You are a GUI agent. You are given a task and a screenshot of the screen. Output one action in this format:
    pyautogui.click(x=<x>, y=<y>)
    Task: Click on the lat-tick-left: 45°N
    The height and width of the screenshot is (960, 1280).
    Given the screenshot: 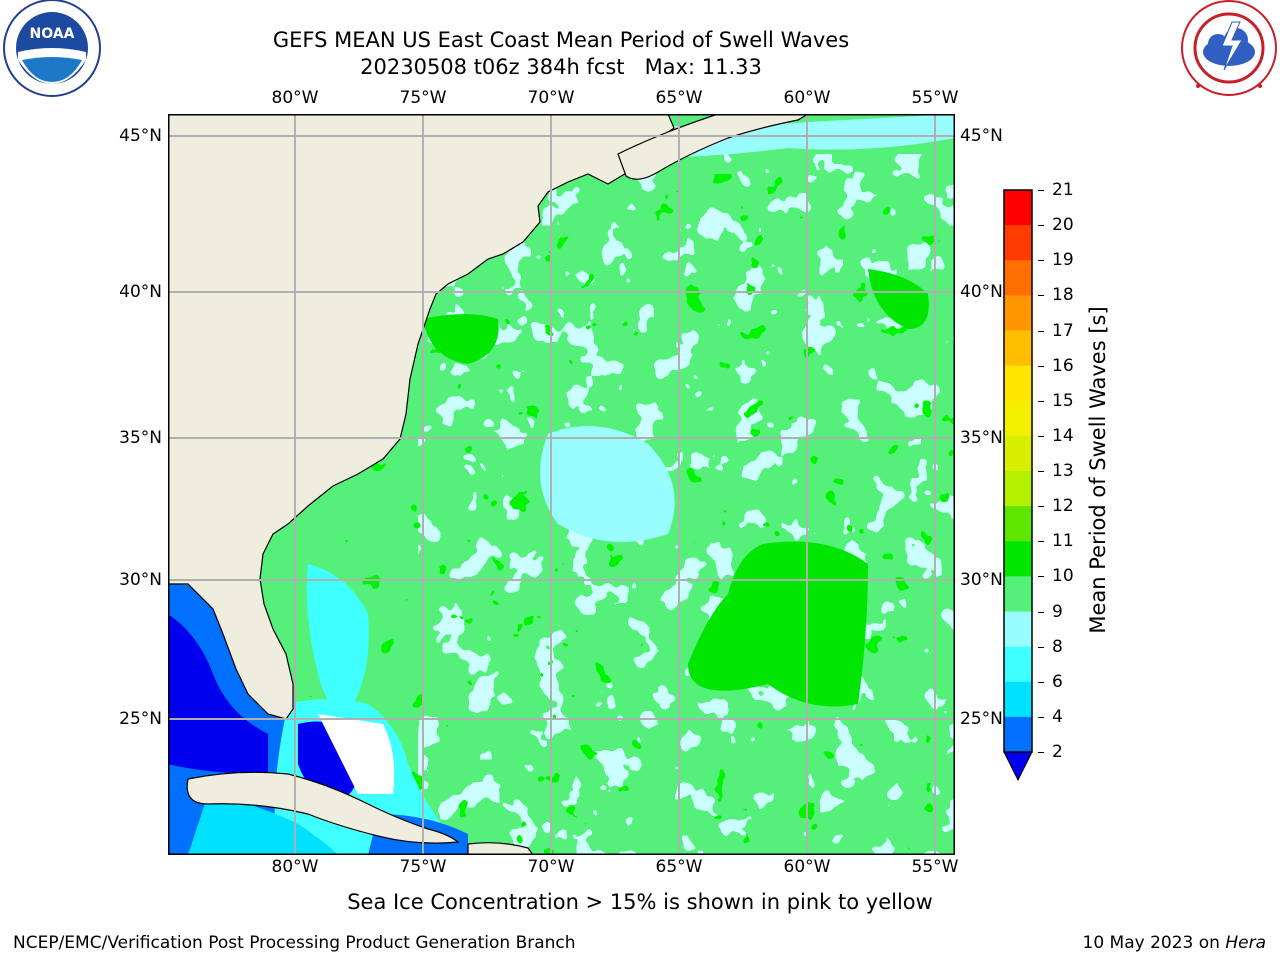 What is the action you would take?
    pyautogui.click(x=140, y=136)
    